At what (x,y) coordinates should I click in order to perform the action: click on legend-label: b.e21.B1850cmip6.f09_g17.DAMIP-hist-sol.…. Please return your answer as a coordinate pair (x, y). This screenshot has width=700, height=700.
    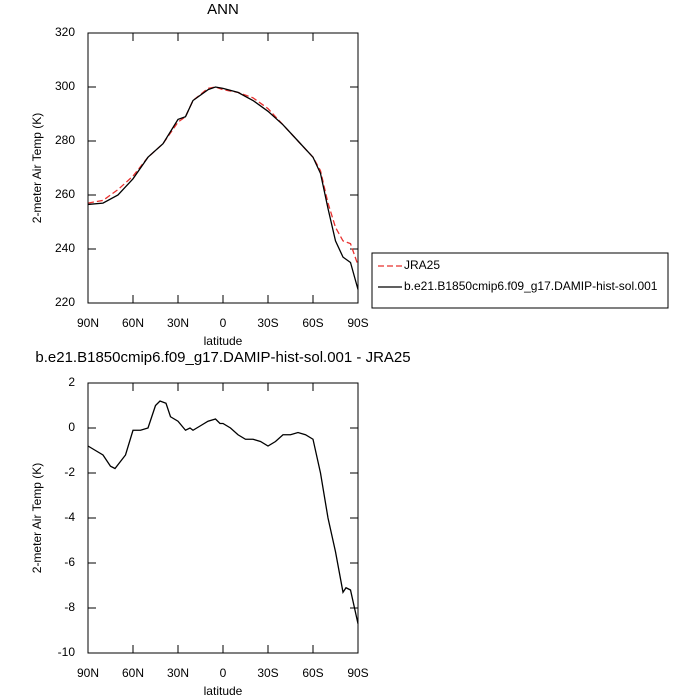
    Looking at the image, I should click on (531, 286).